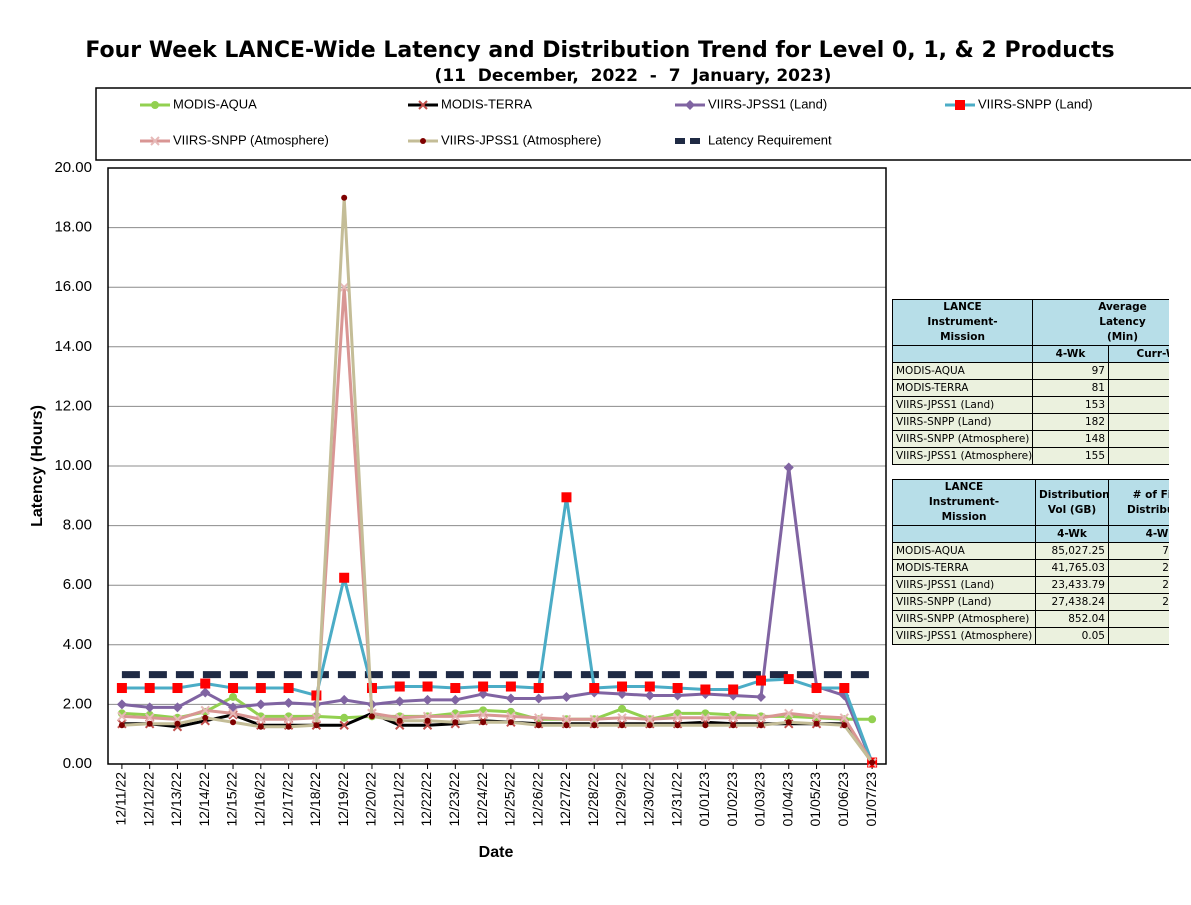 The height and width of the screenshot is (905, 1191). What do you see at coordinates (148, 799) in the screenshot?
I see `x-tick-label: 12/12/22` at bounding box center [148, 799].